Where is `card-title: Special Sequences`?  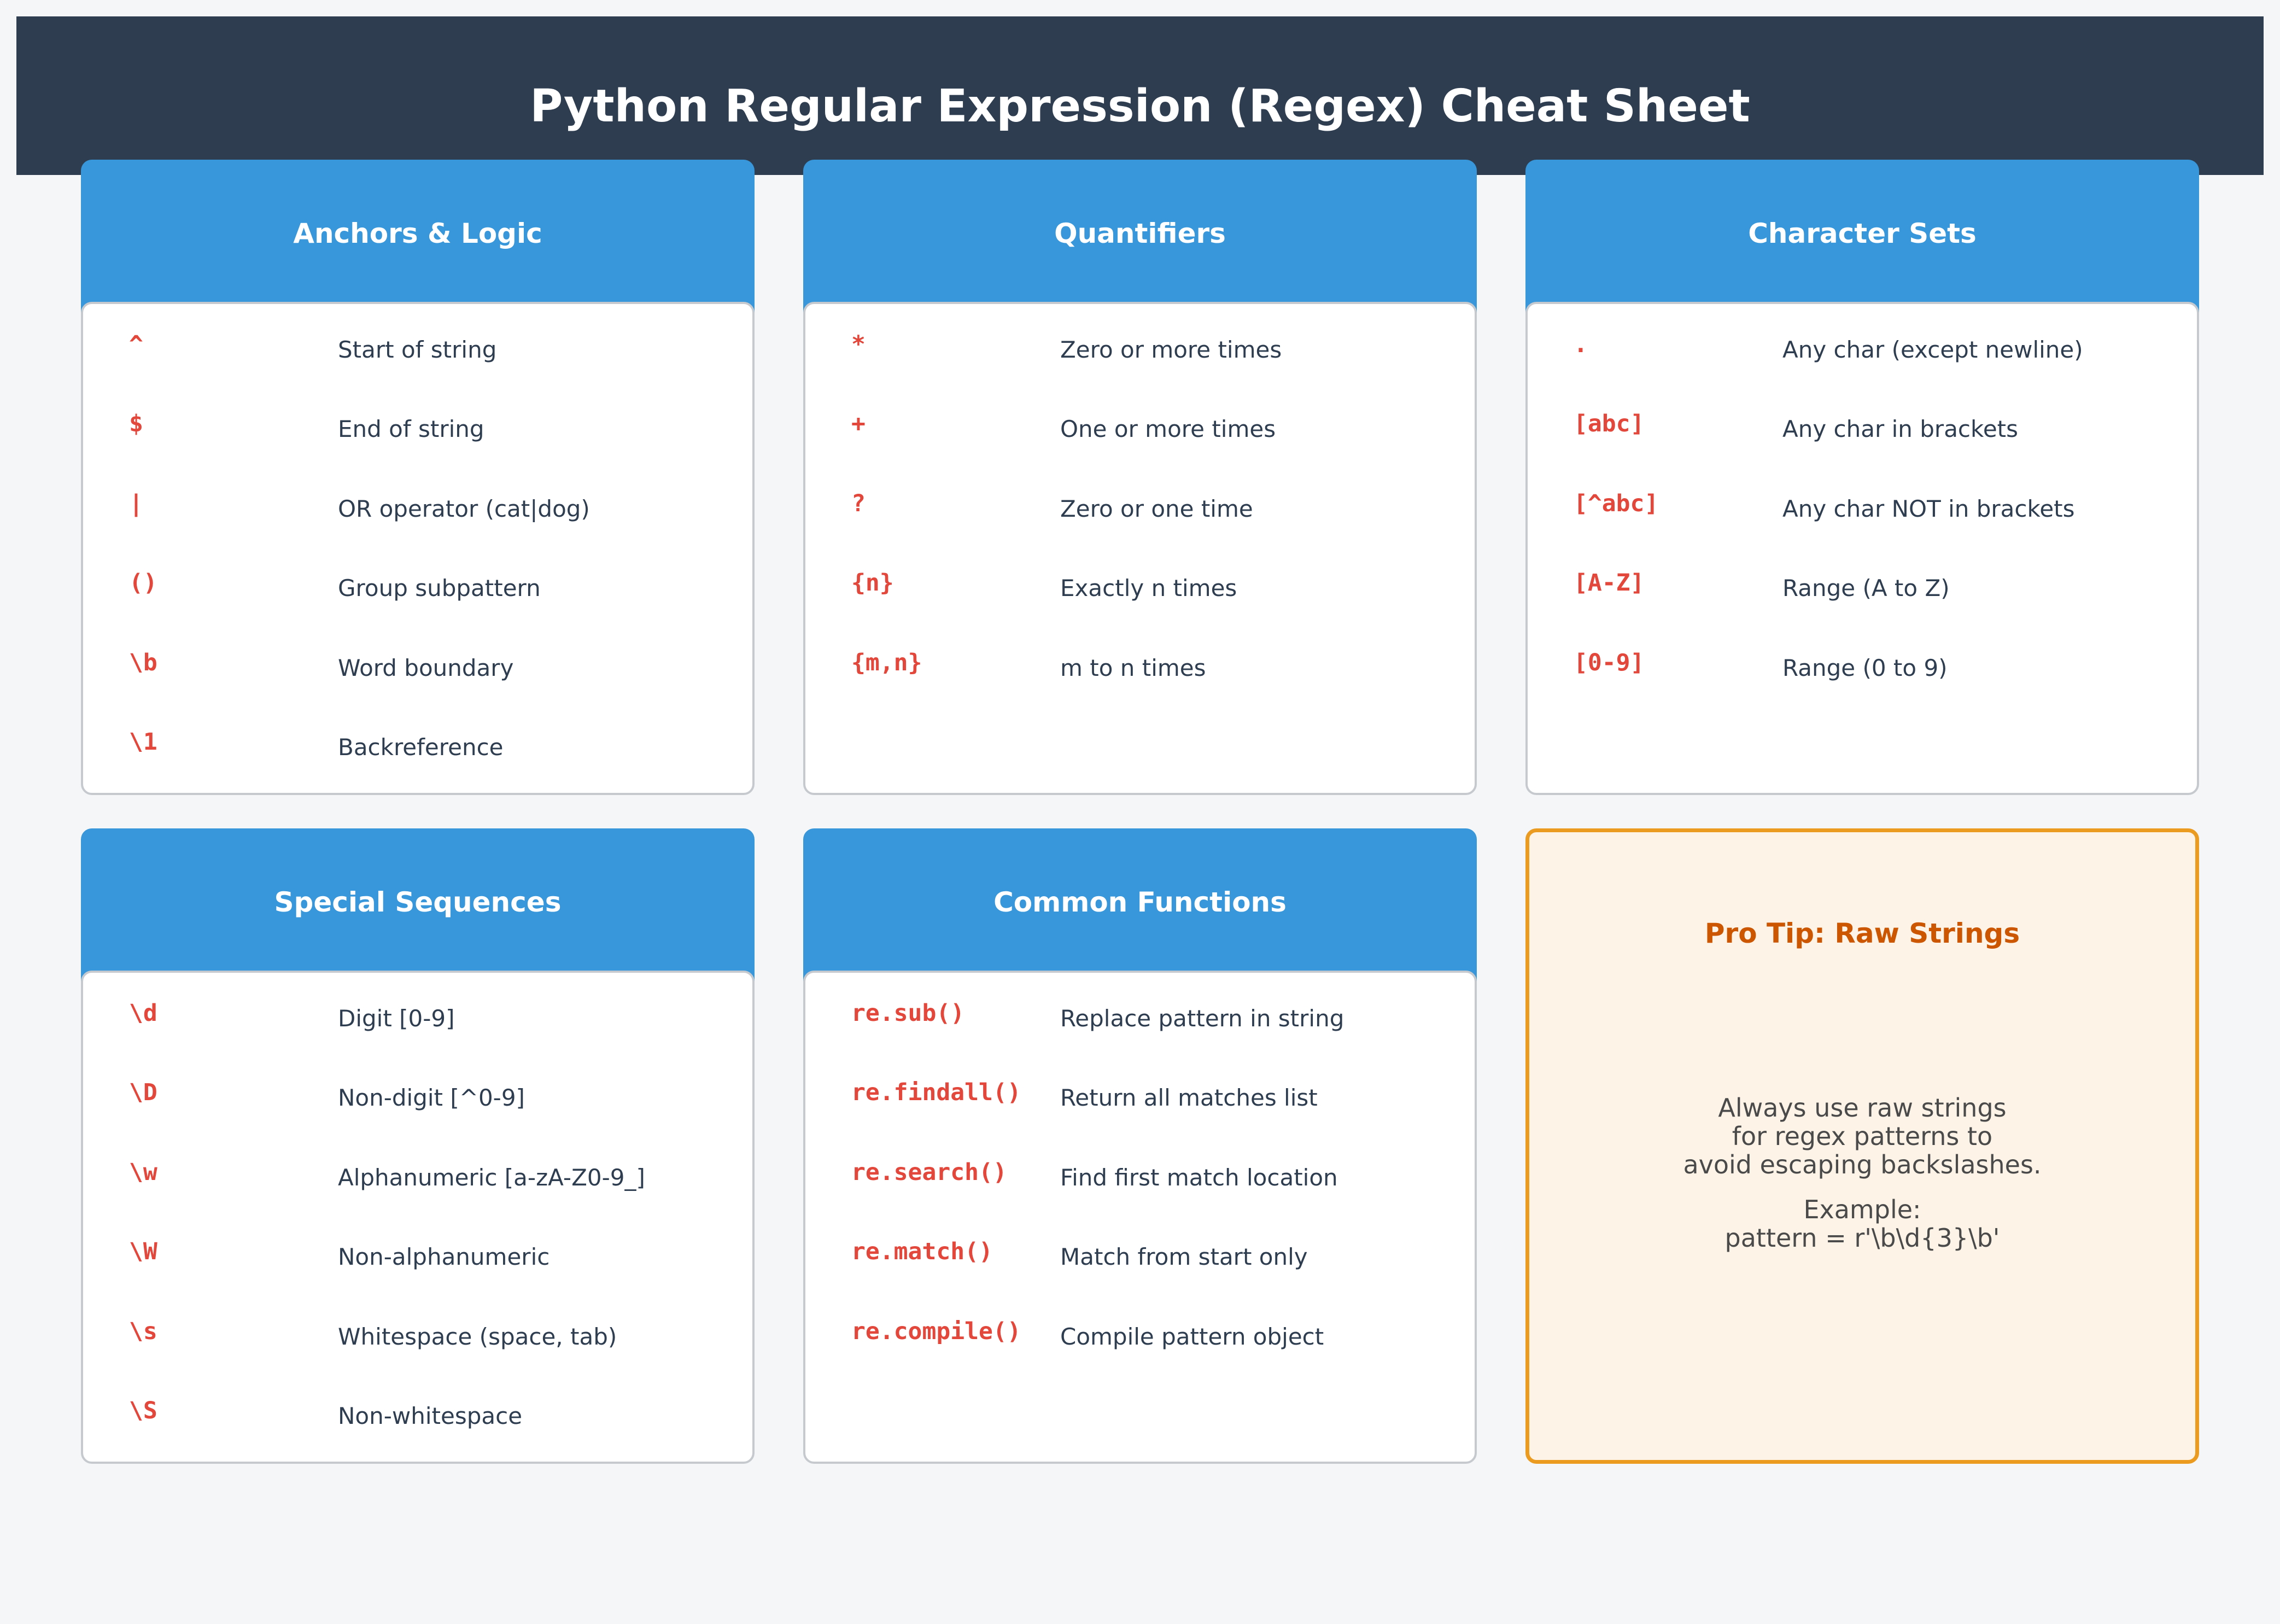 card-title: Special Sequences is located at coordinates (418, 902).